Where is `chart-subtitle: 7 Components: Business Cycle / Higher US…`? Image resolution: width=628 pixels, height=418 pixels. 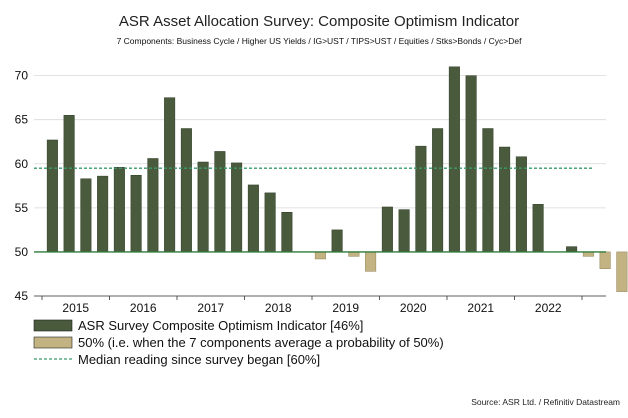 chart-subtitle: 7 Components: Business Cycle / Higher US… is located at coordinates (320, 41).